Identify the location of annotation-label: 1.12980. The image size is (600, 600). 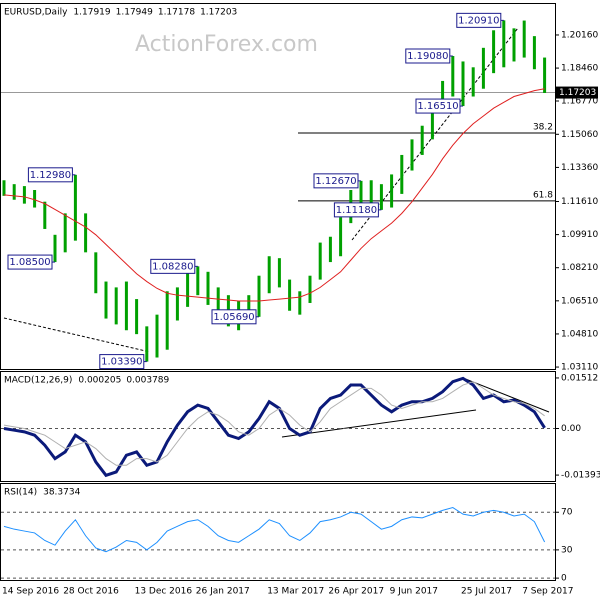
(50, 175).